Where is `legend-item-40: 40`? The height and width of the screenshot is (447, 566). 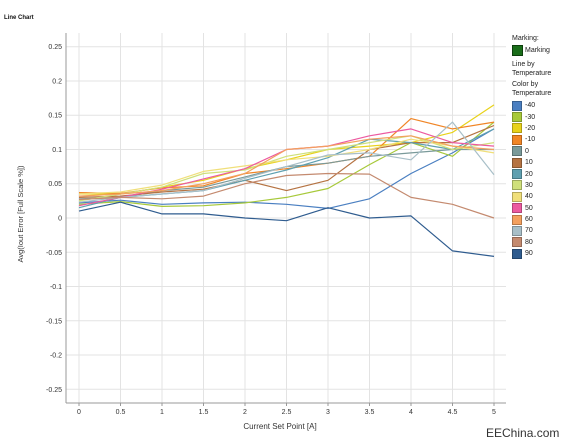 legend-item-40: 40 is located at coordinates (539, 196).